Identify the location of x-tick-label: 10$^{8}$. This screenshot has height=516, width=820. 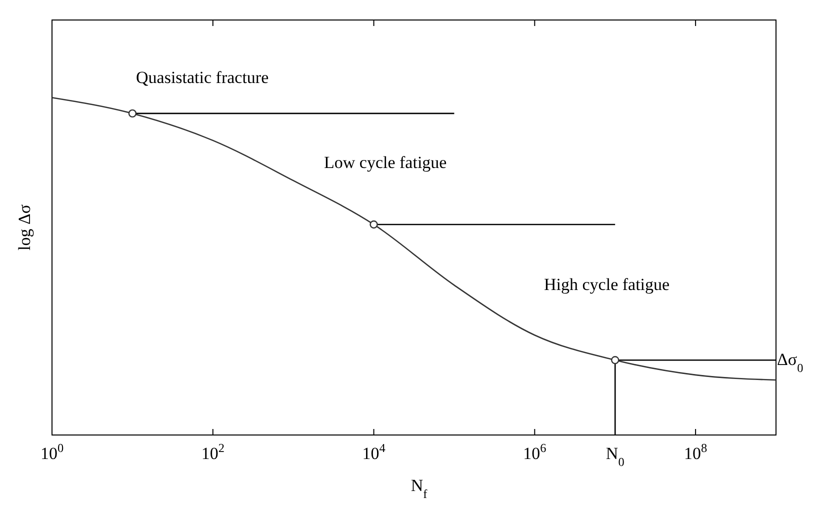
(696, 452).